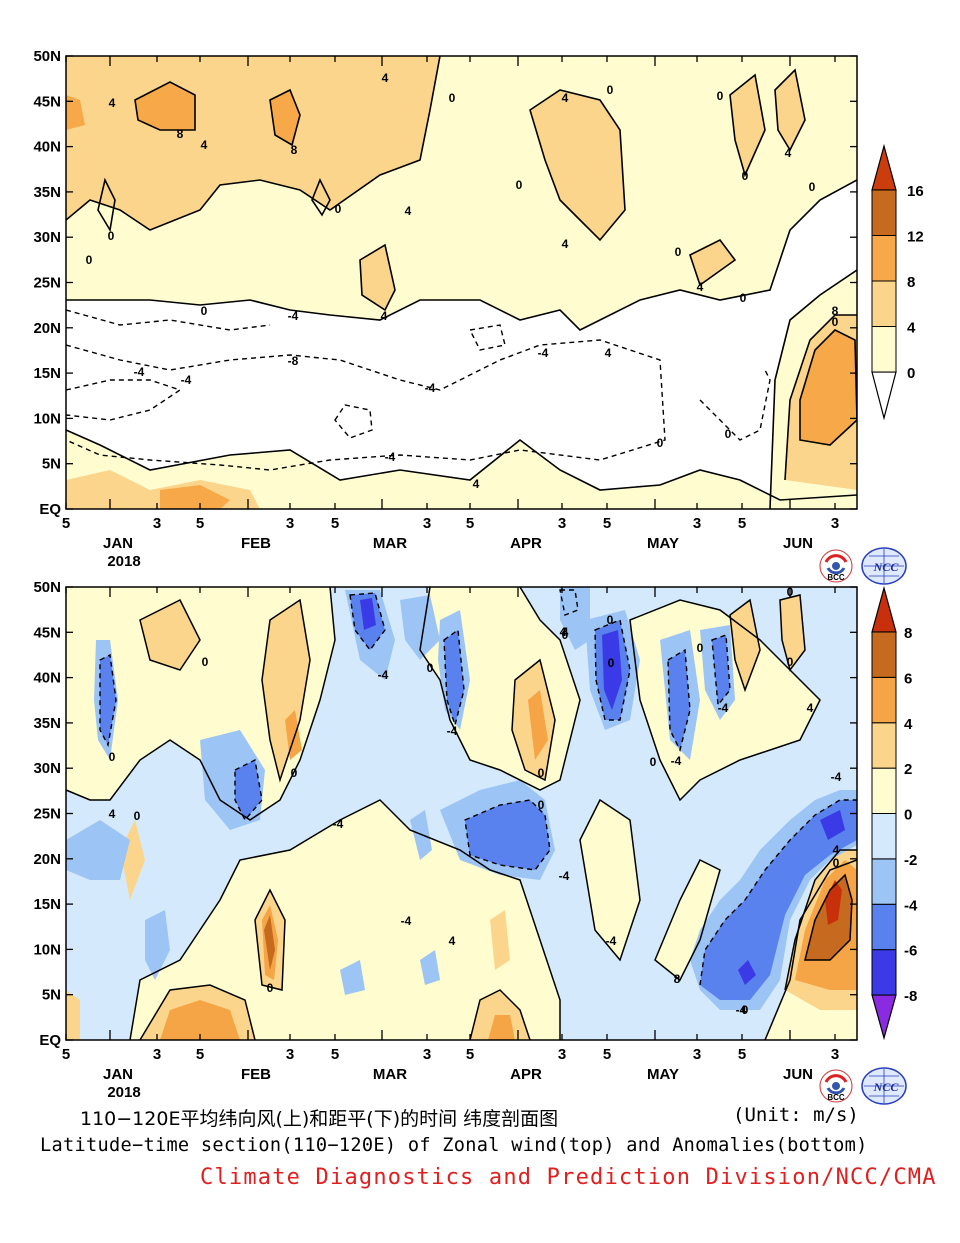 The height and width of the screenshot is (1243, 960). What do you see at coordinates (157, 945) in the screenshot?
I see `bot-neg-2-4-m` at bounding box center [157, 945].